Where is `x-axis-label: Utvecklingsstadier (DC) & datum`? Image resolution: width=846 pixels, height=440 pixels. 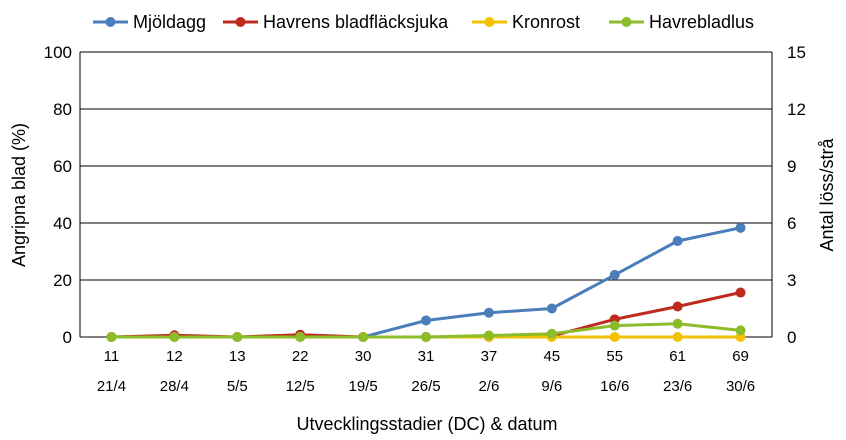
x-axis-label: Utvecklingsstadier (DC) & datum is located at coordinates (426, 424).